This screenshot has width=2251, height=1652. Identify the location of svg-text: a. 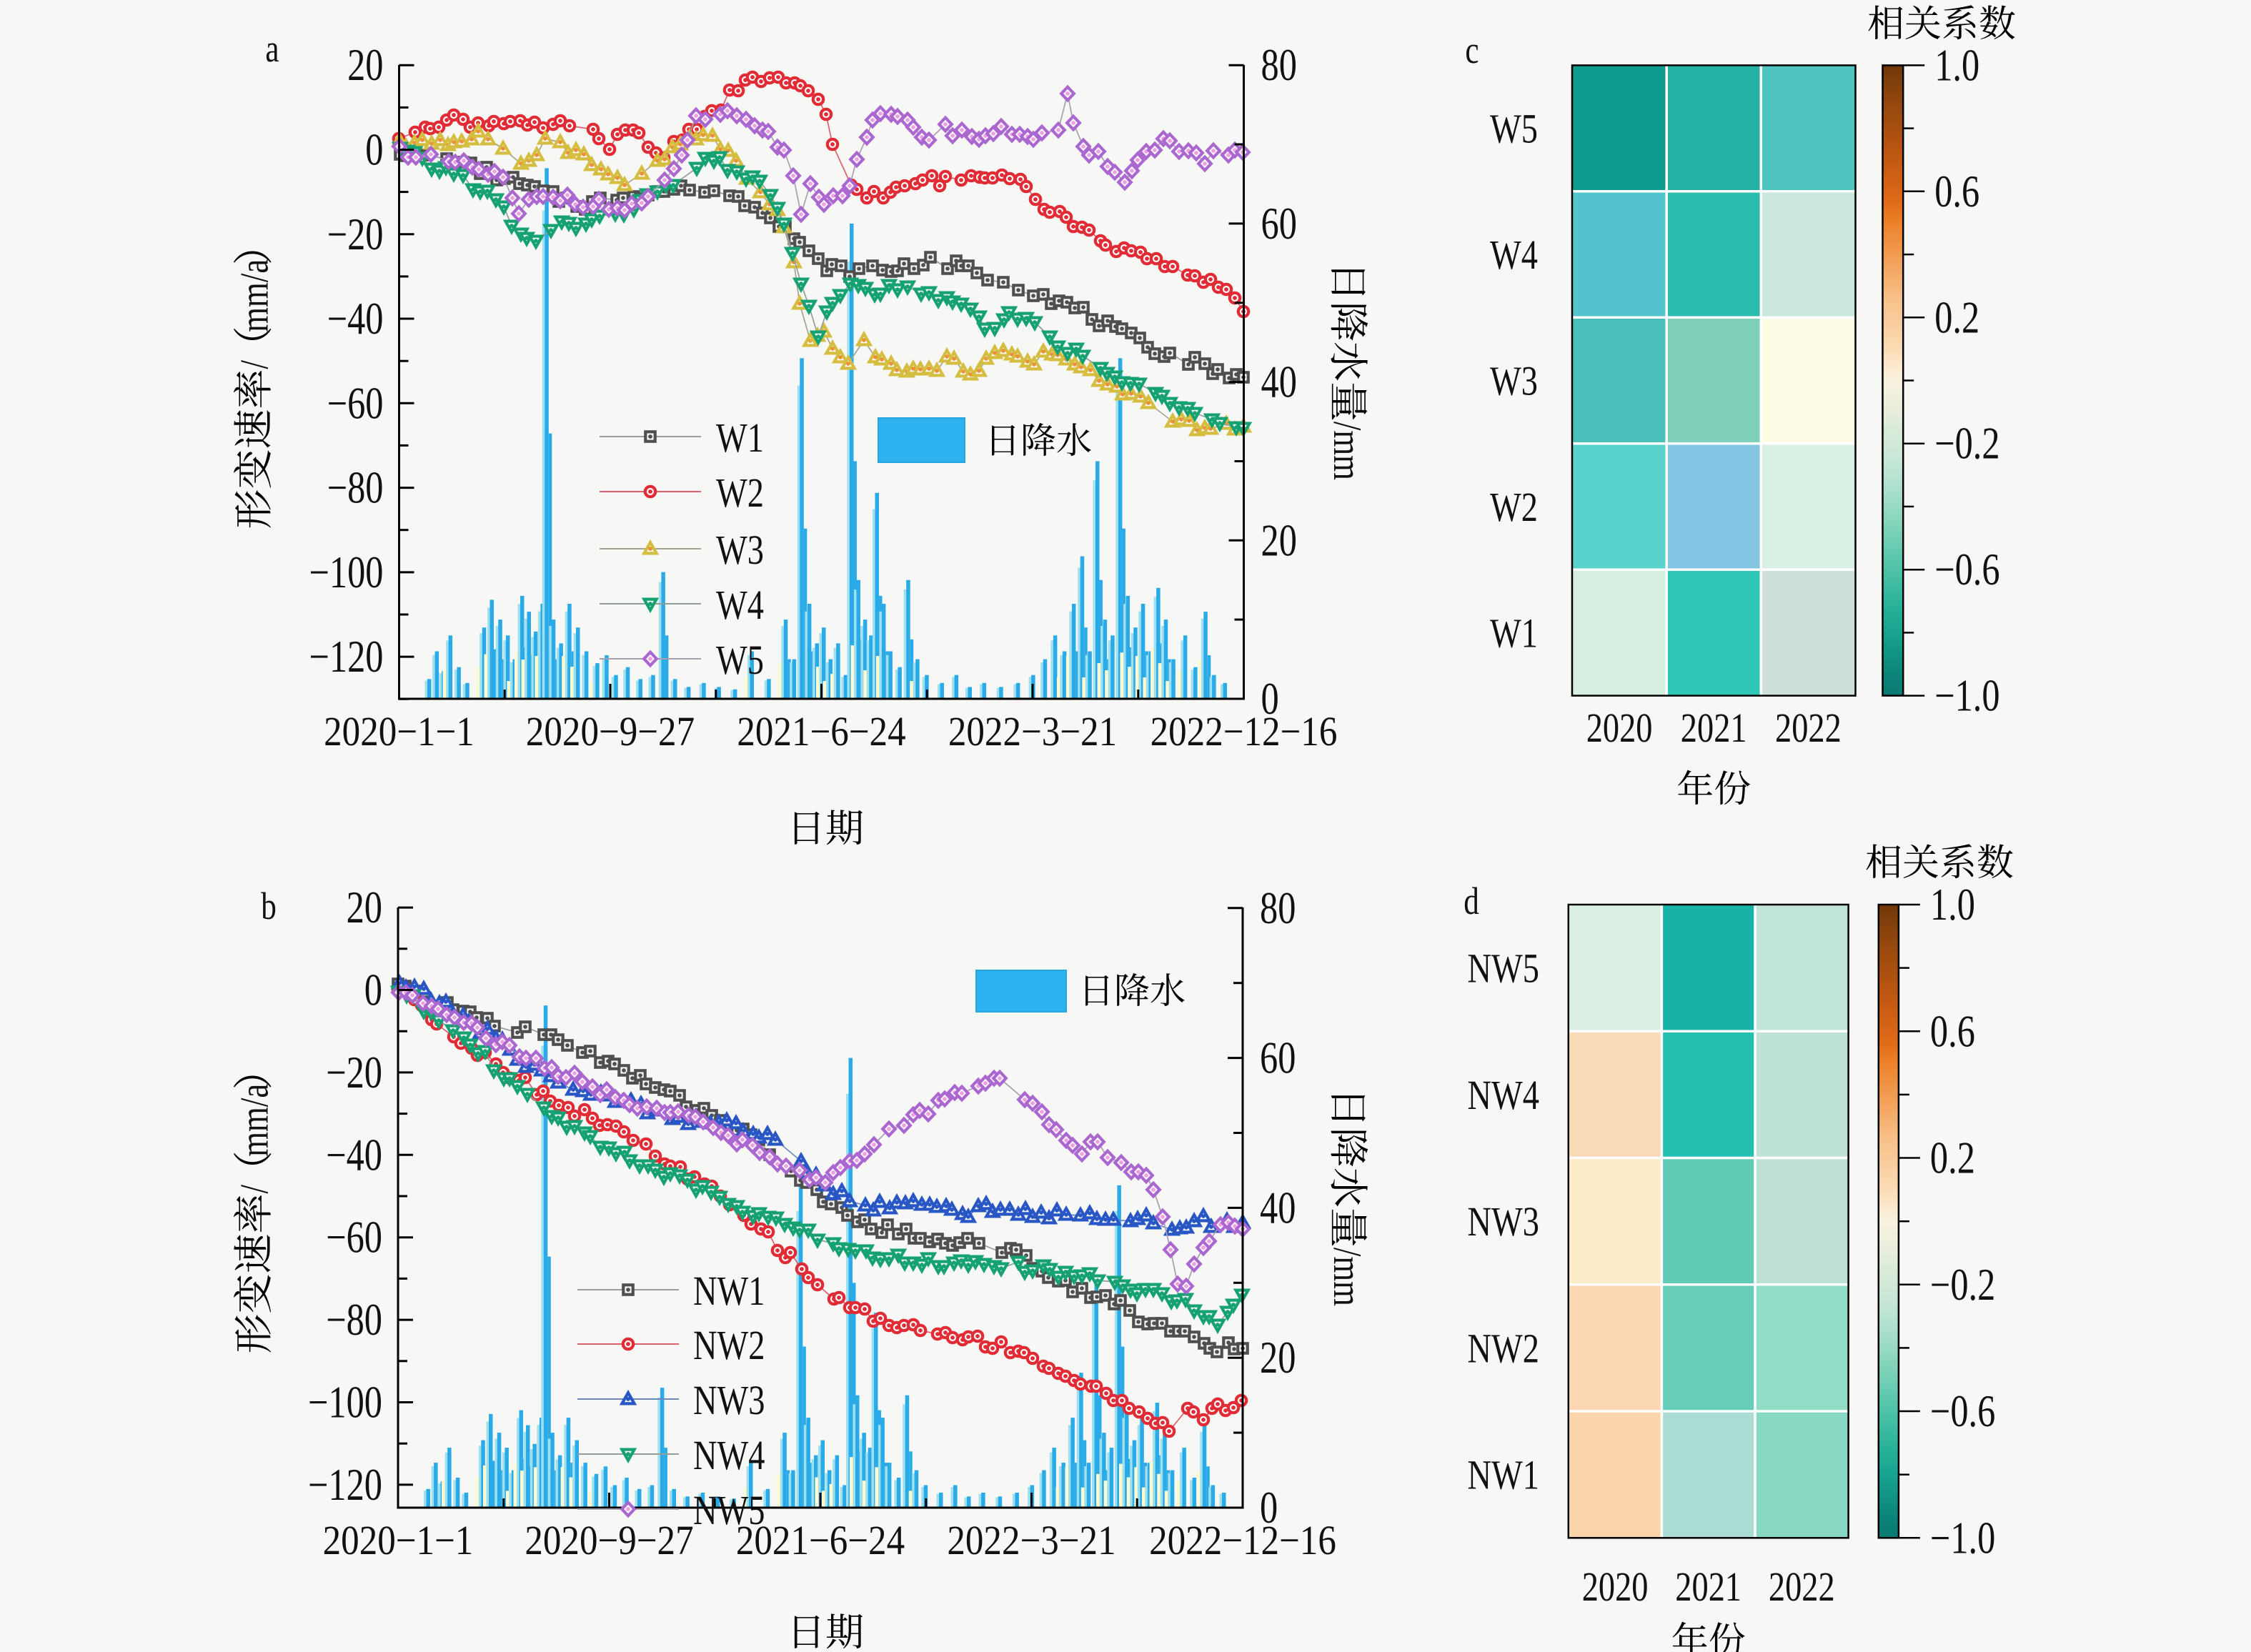
(272, 48).